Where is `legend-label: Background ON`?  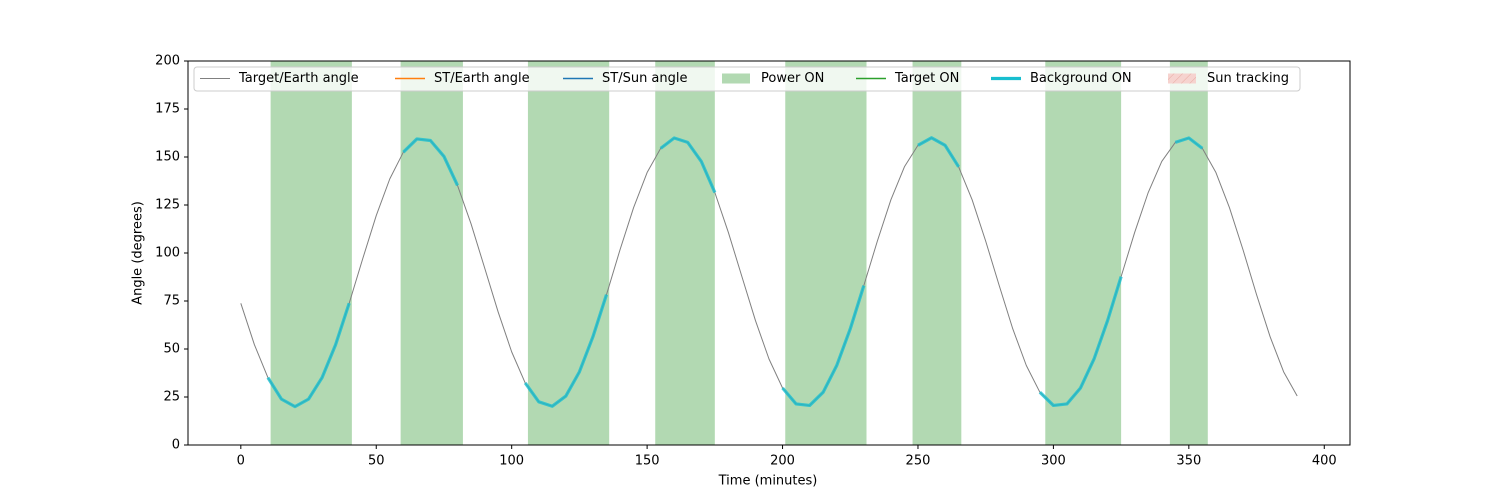 legend-label: Background ON is located at coordinates (1081, 78).